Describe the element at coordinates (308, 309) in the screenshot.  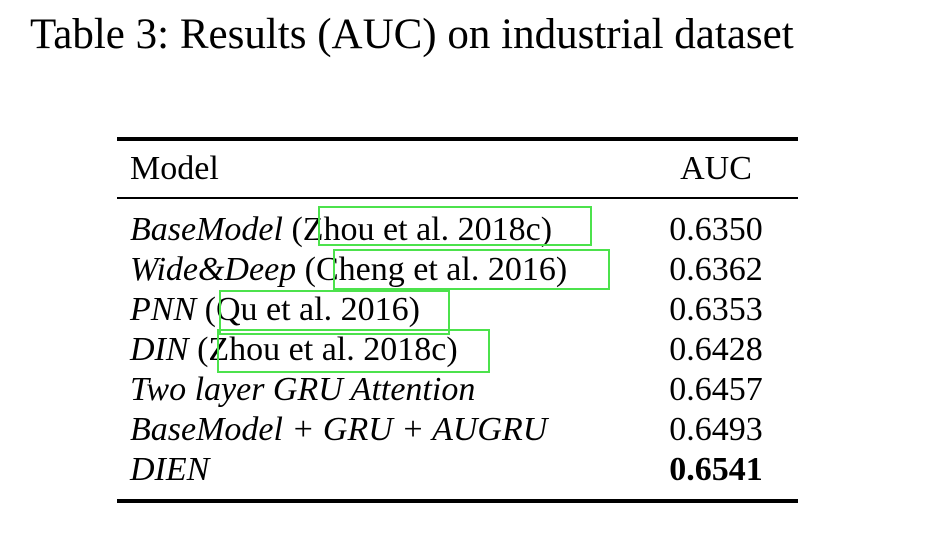
I see `citation-text: (Qu et al. 2016)` at that location.